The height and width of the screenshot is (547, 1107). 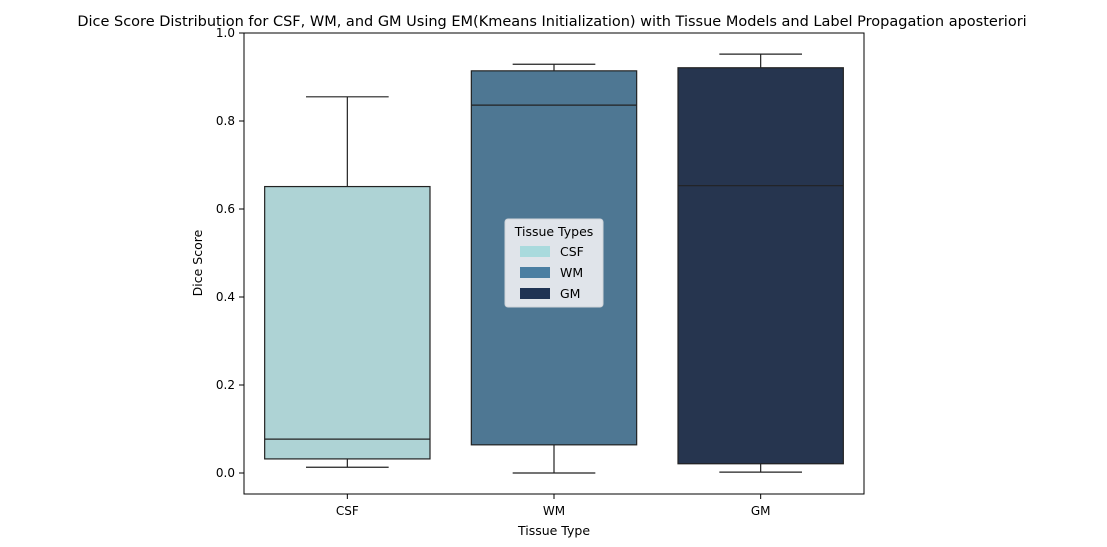 I want to click on x-axis-label: Tissue Type, so click(x=553, y=530).